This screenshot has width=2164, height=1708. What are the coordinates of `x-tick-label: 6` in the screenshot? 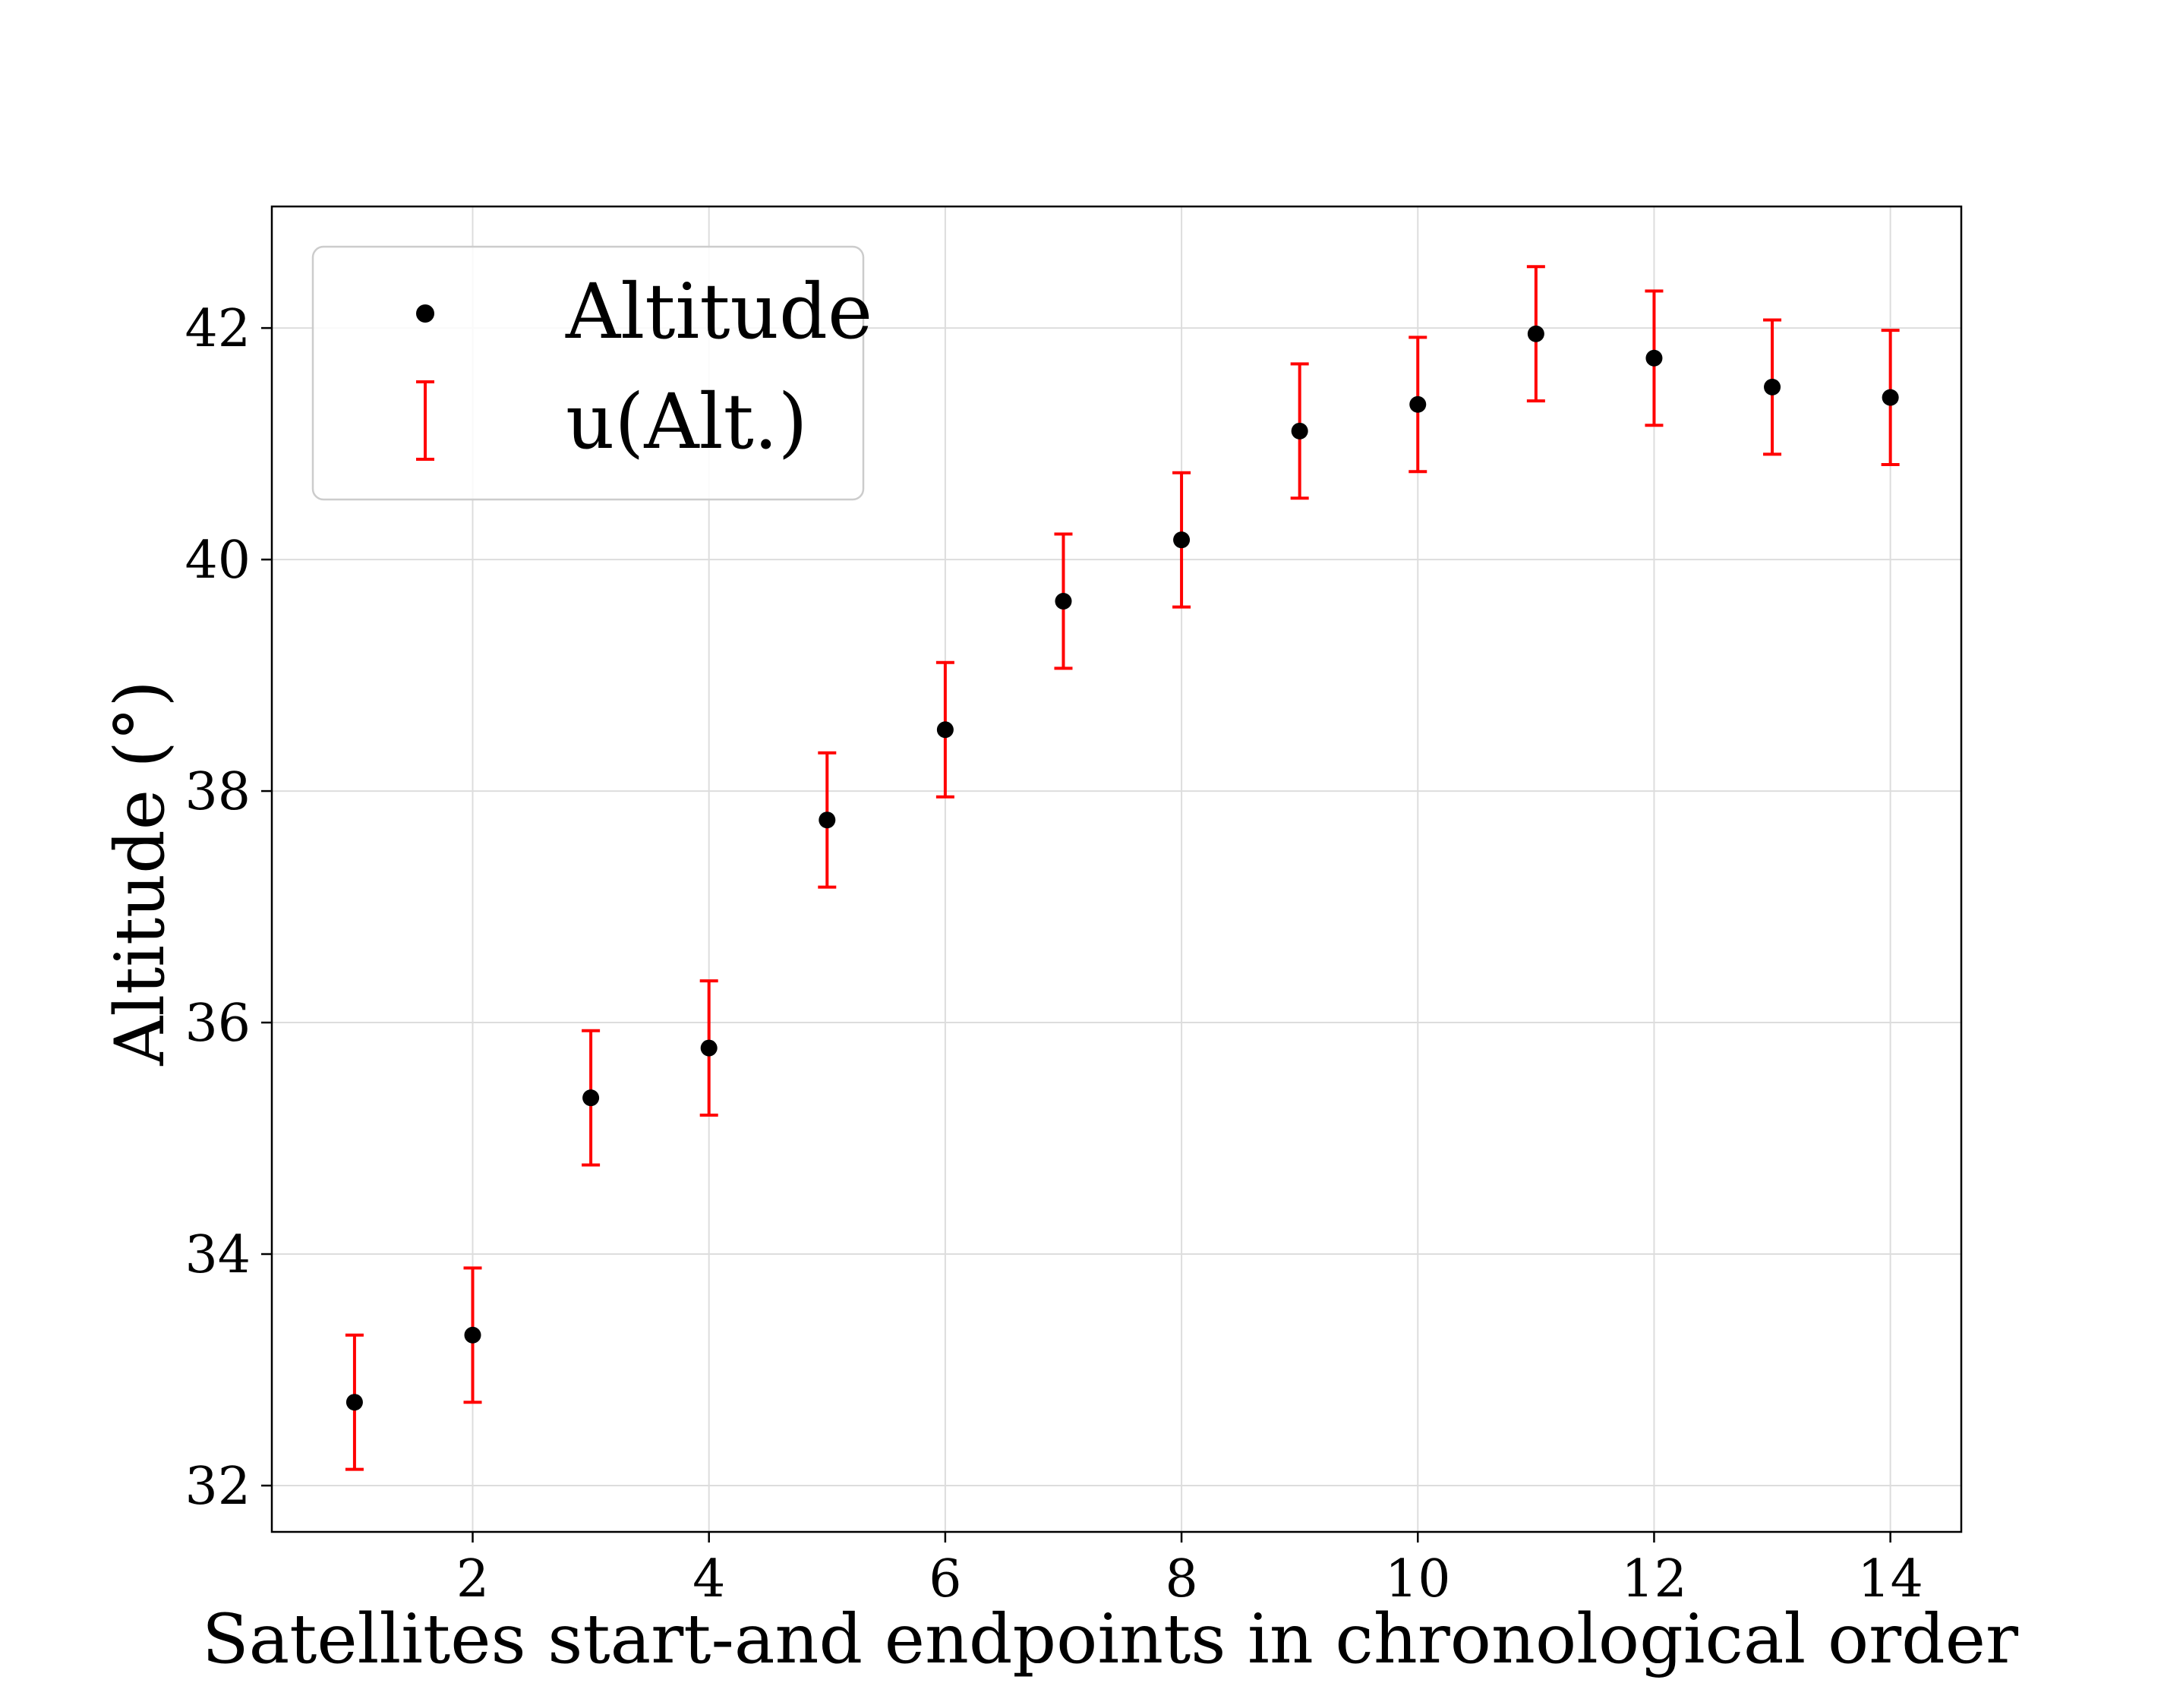 It's located at (945, 1579).